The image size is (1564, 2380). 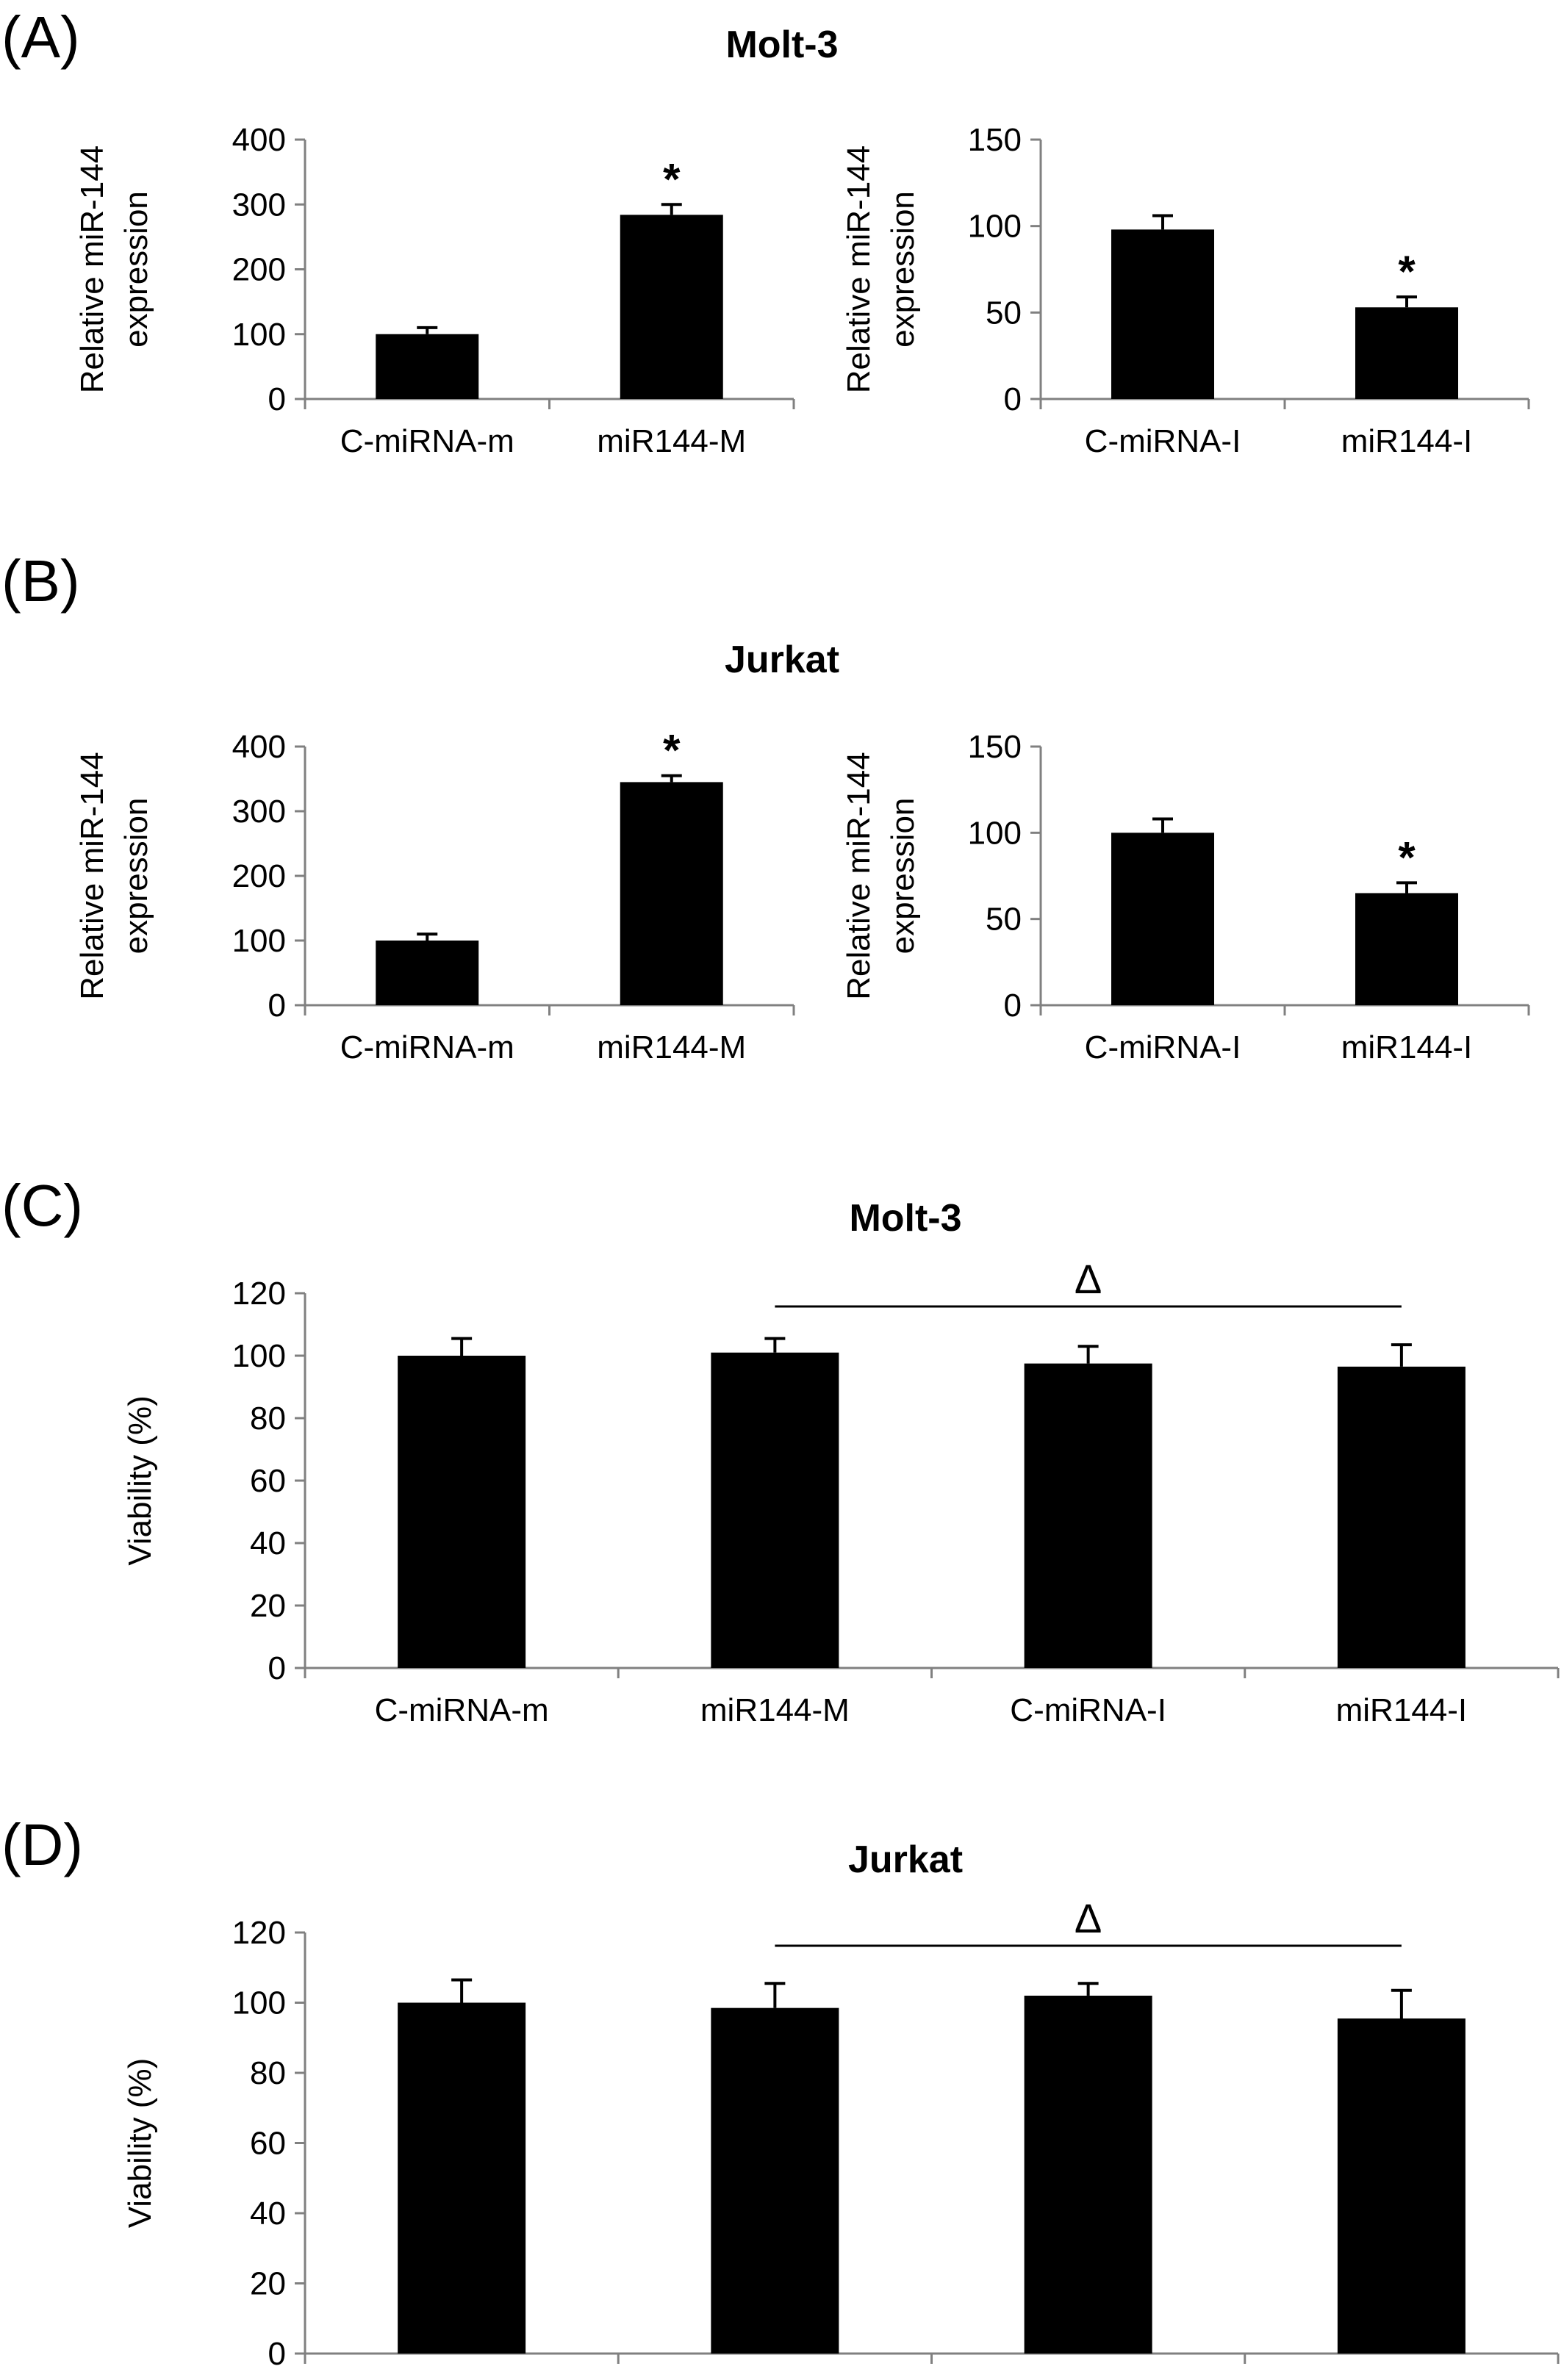 What do you see at coordinates (906, 1859) in the screenshot?
I see `title-panel-d: Jurkat` at bounding box center [906, 1859].